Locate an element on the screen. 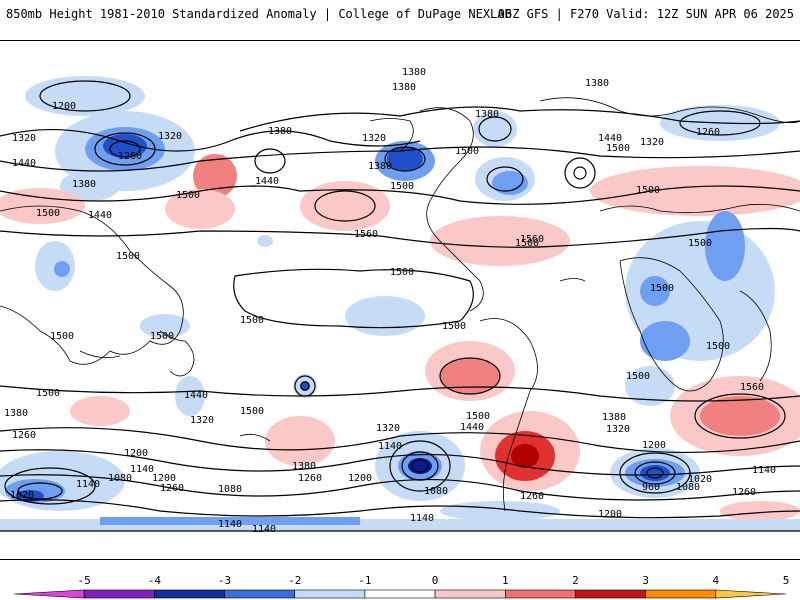  colorbar: -5 -4 -3 -2 -1 0 1 2 3 4 5 is located at coordinates (401, 586).